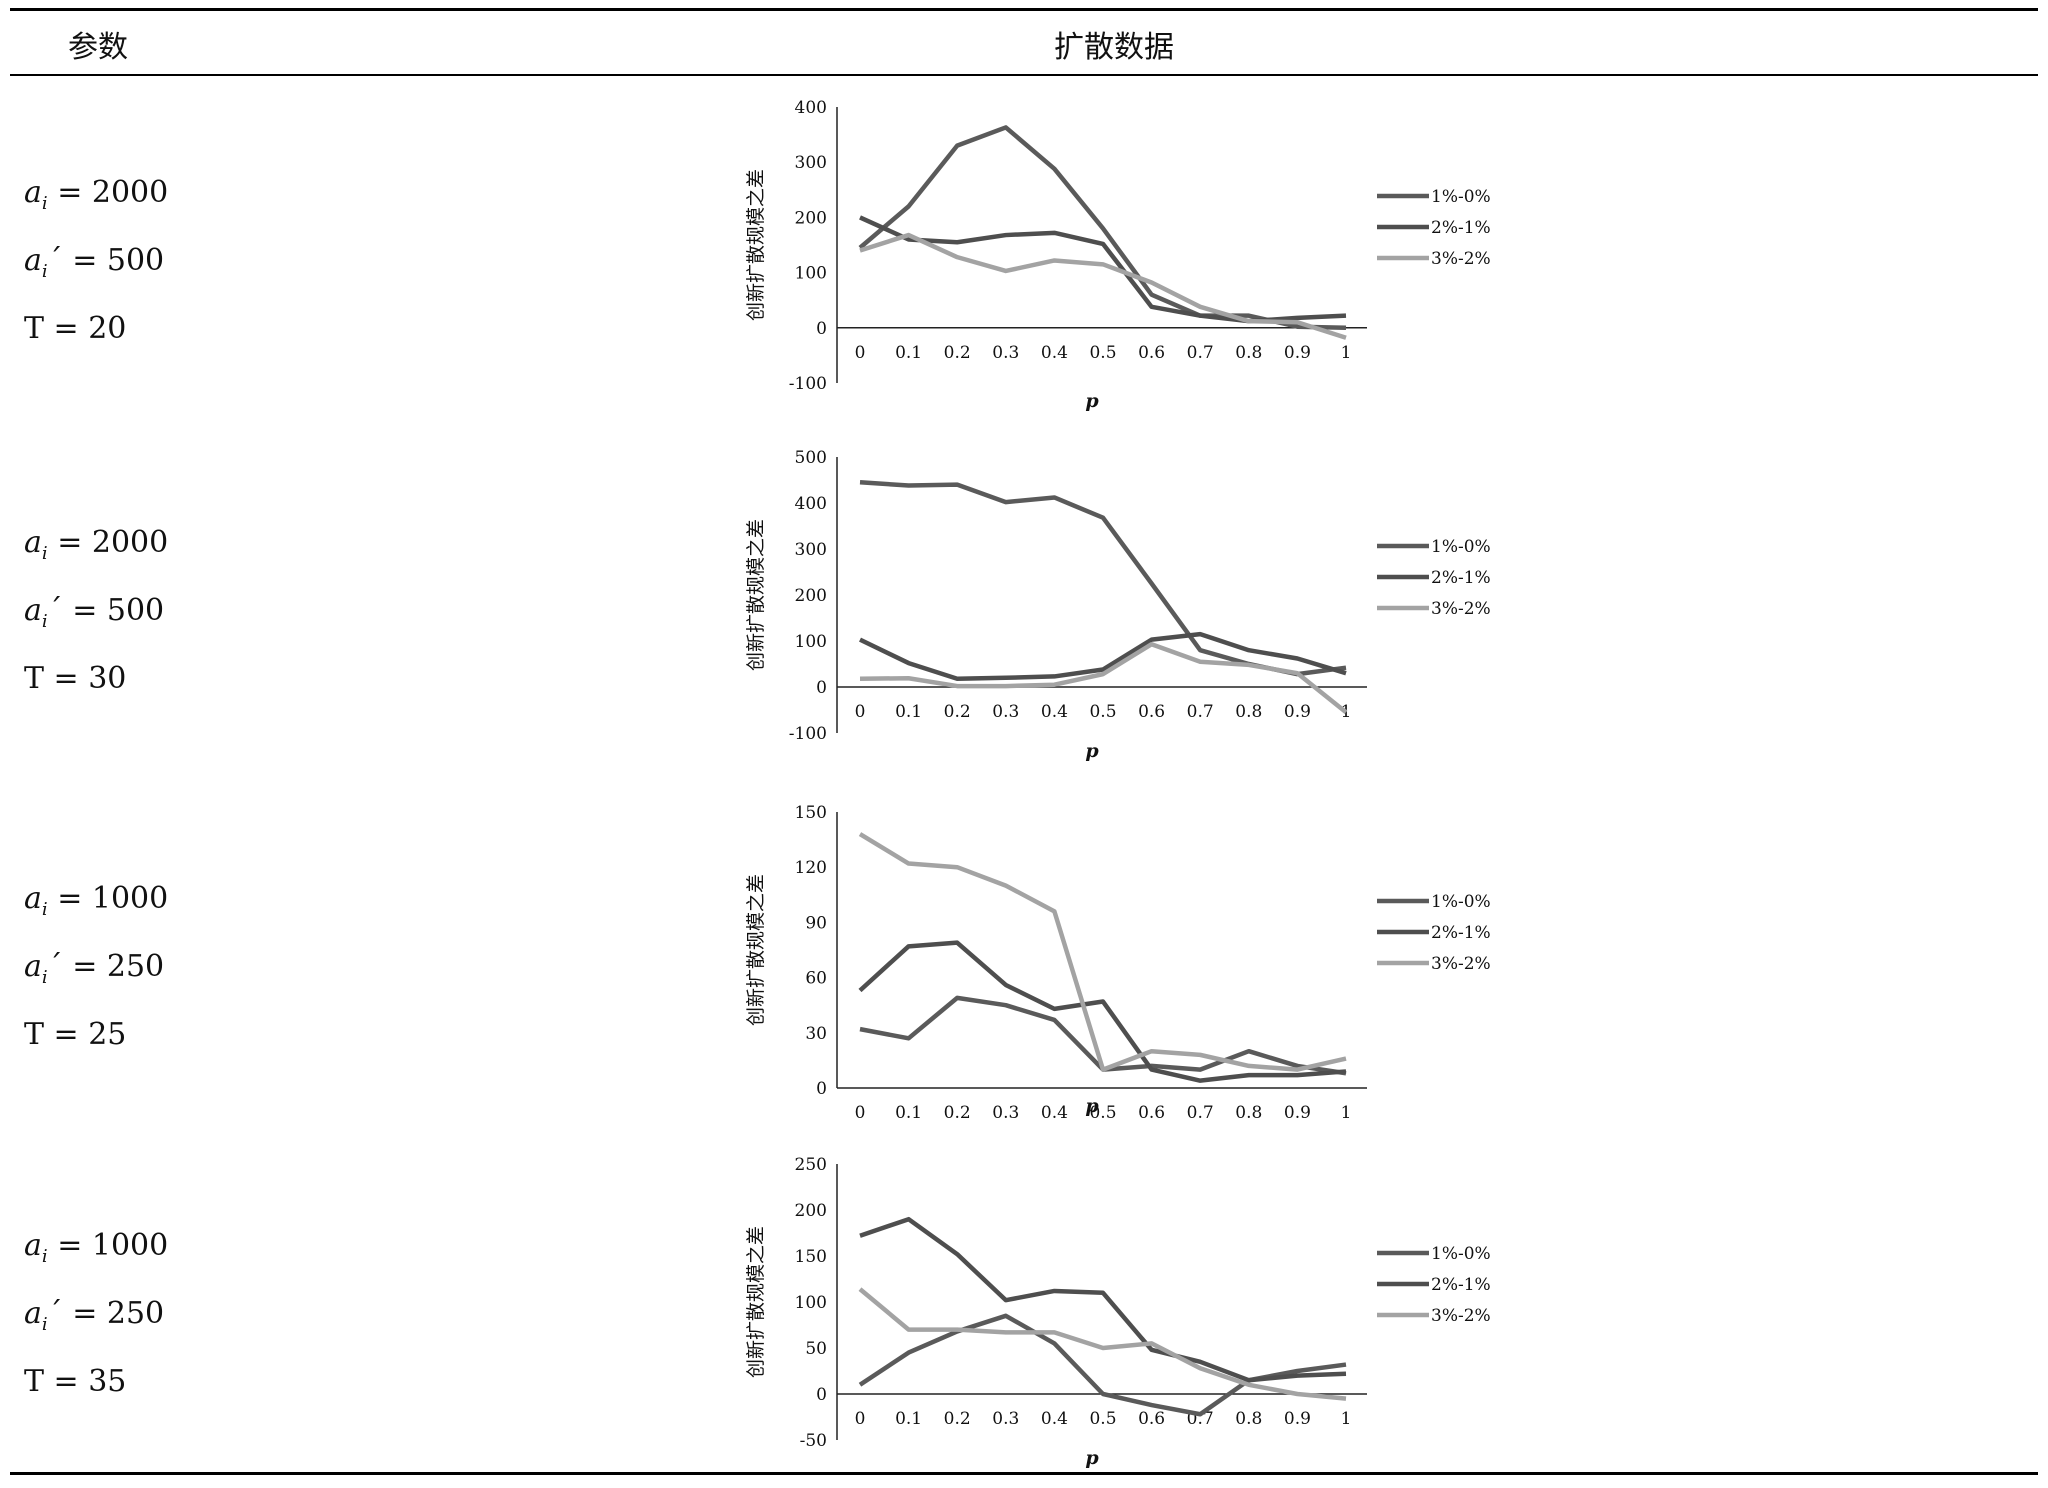 The width and height of the screenshot is (2048, 1488). What do you see at coordinates (1024, 9) in the screenshot?
I see `table-top-rule` at bounding box center [1024, 9].